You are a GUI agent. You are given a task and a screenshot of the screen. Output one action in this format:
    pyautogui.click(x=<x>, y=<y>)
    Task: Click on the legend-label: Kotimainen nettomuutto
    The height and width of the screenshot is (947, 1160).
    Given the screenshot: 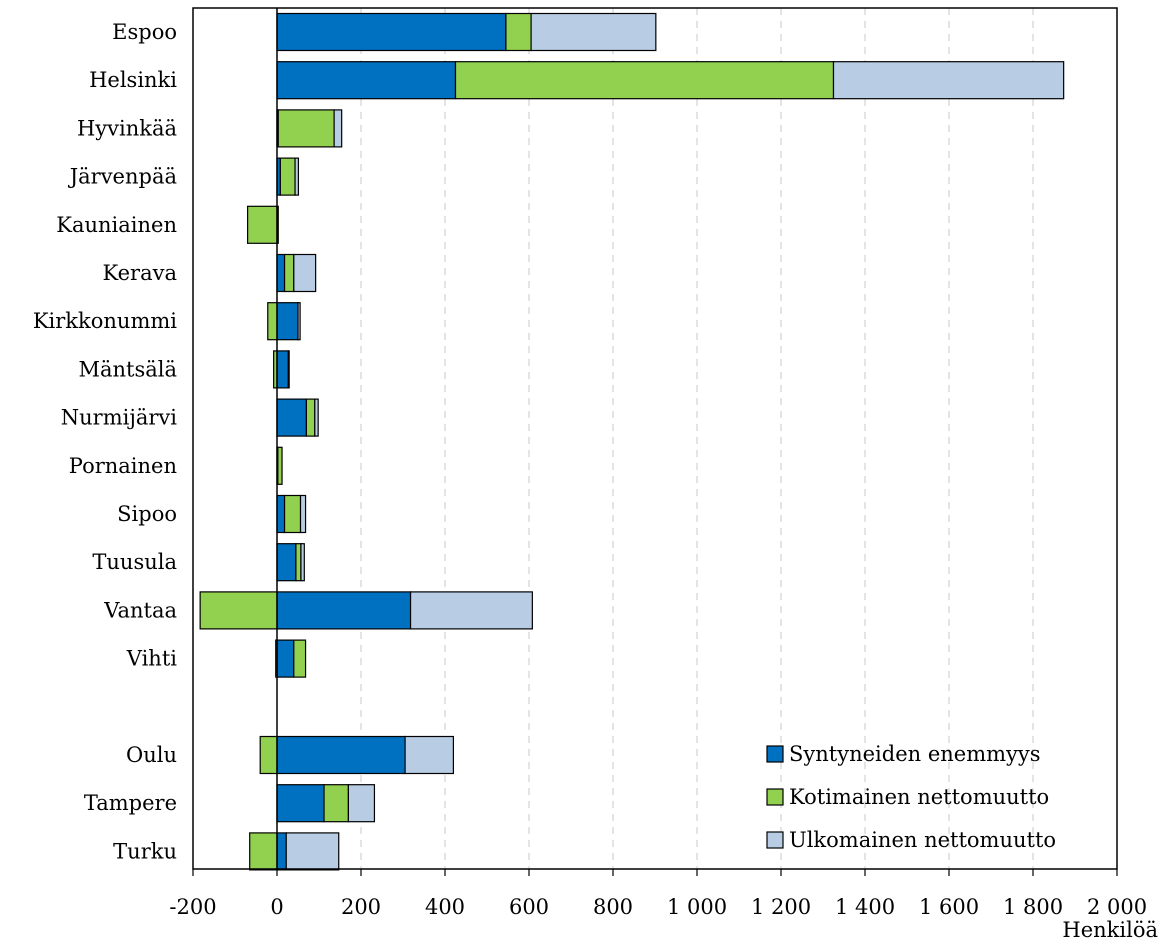 What is the action you would take?
    pyautogui.click(x=919, y=797)
    